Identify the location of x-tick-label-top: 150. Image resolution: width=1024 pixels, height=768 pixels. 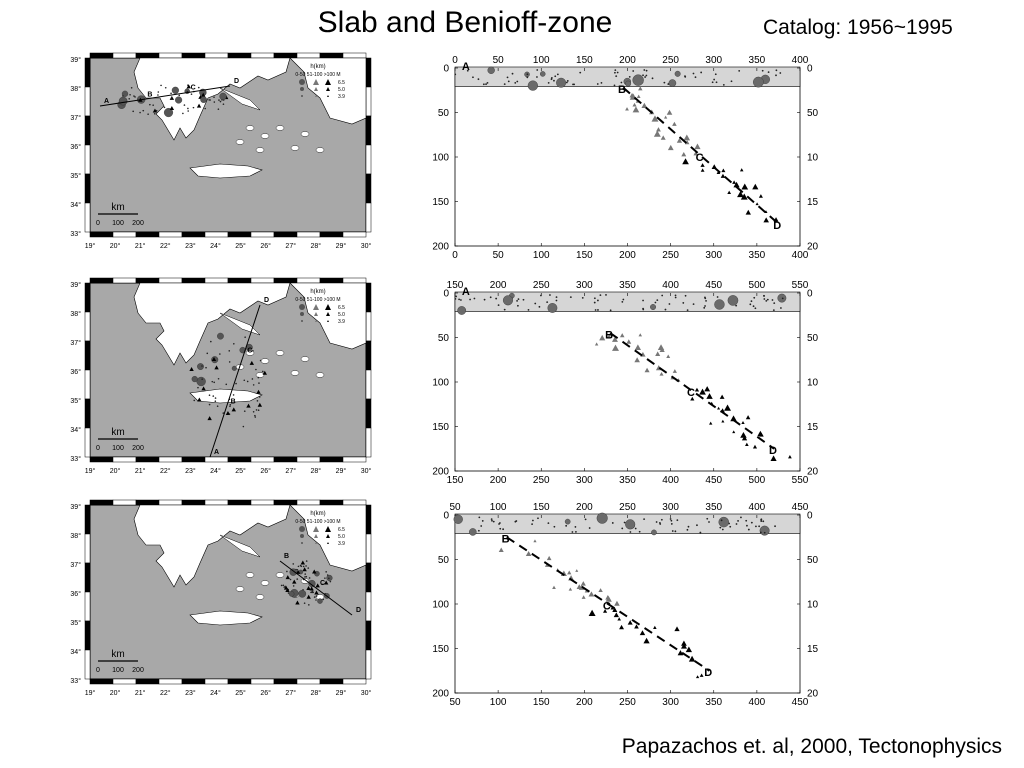
(455, 285).